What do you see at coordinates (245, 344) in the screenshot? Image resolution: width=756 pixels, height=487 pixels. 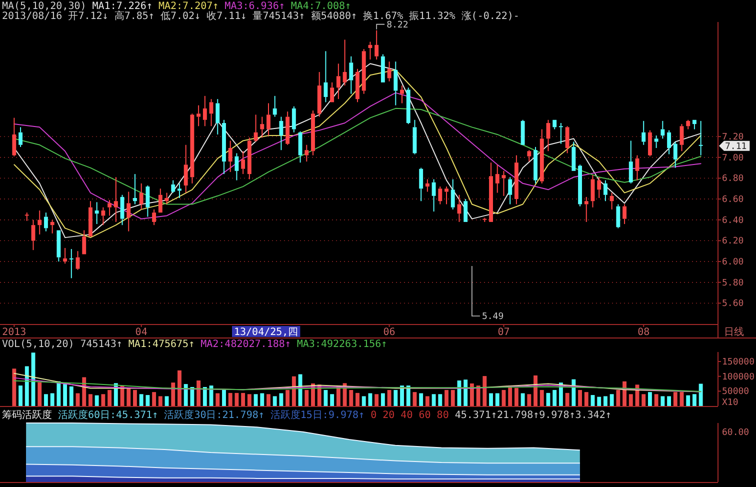 I see `text: MA2:482027.188↑` at bounding box center [245, 344].